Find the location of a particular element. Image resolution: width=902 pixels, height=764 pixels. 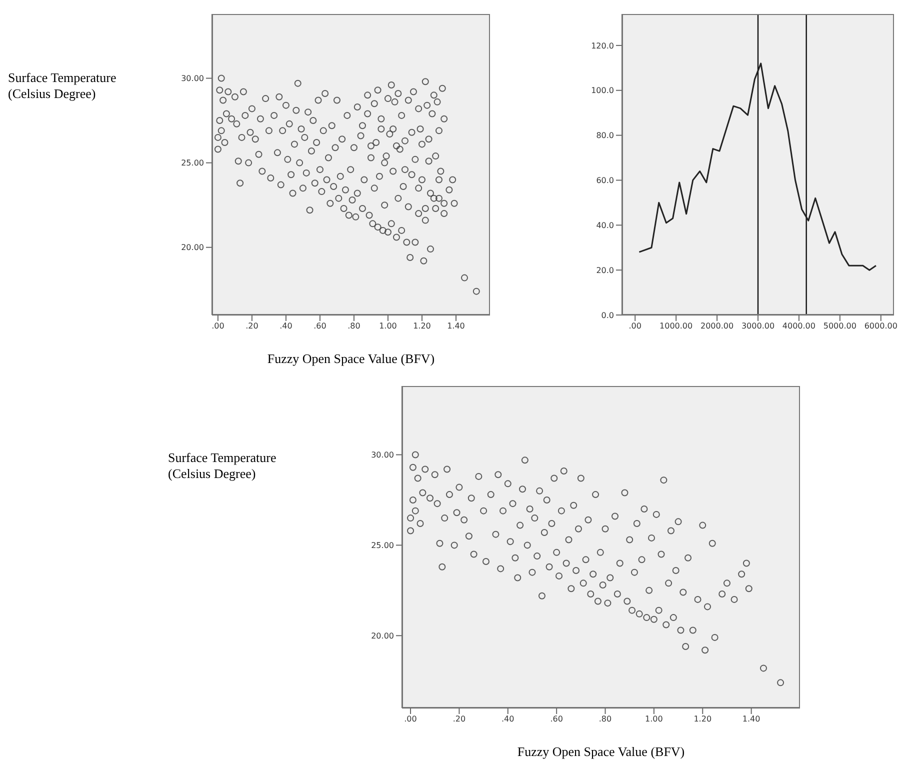

y-tick-label: 40.0 is located at coordinates (605, 225).